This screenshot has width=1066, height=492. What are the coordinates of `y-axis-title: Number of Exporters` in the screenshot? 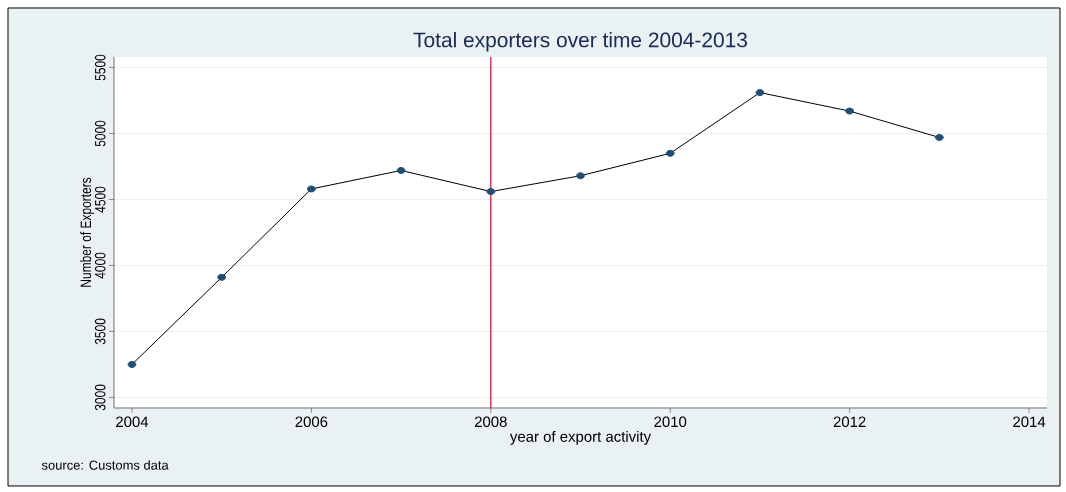 It's located at (87, 232).